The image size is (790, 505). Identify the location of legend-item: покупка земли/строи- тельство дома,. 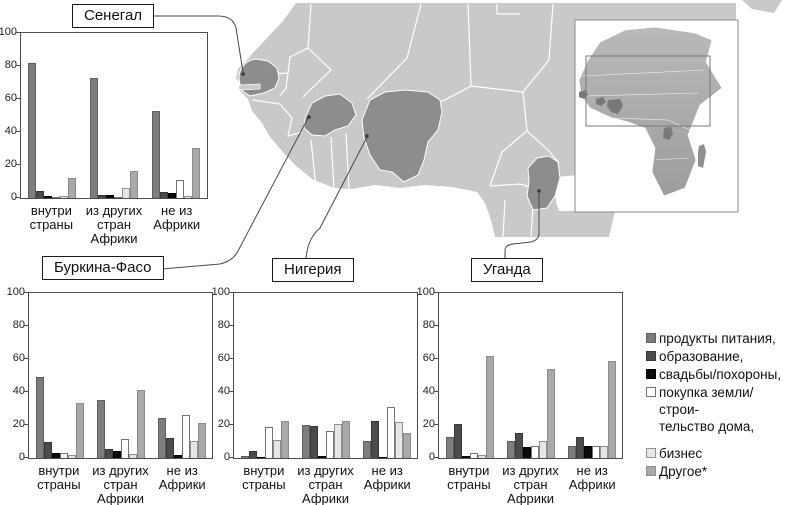
(717, 409).